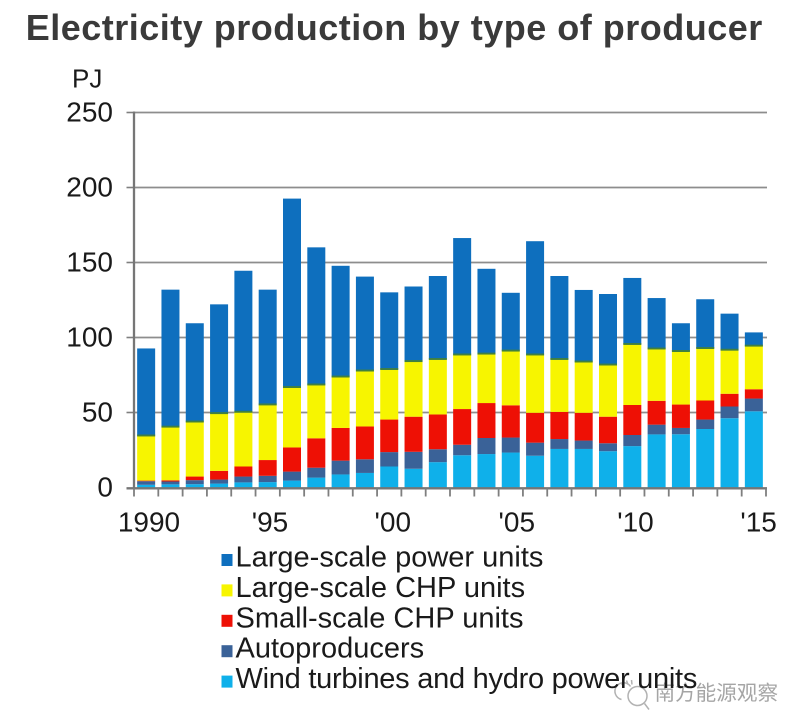 The width and height of the screenshot is (800, 728). What do you see at coordinates (717, 693) in the screenshot?
I see `svg-text: 南方能源观察` at bounding box center [717, 693].